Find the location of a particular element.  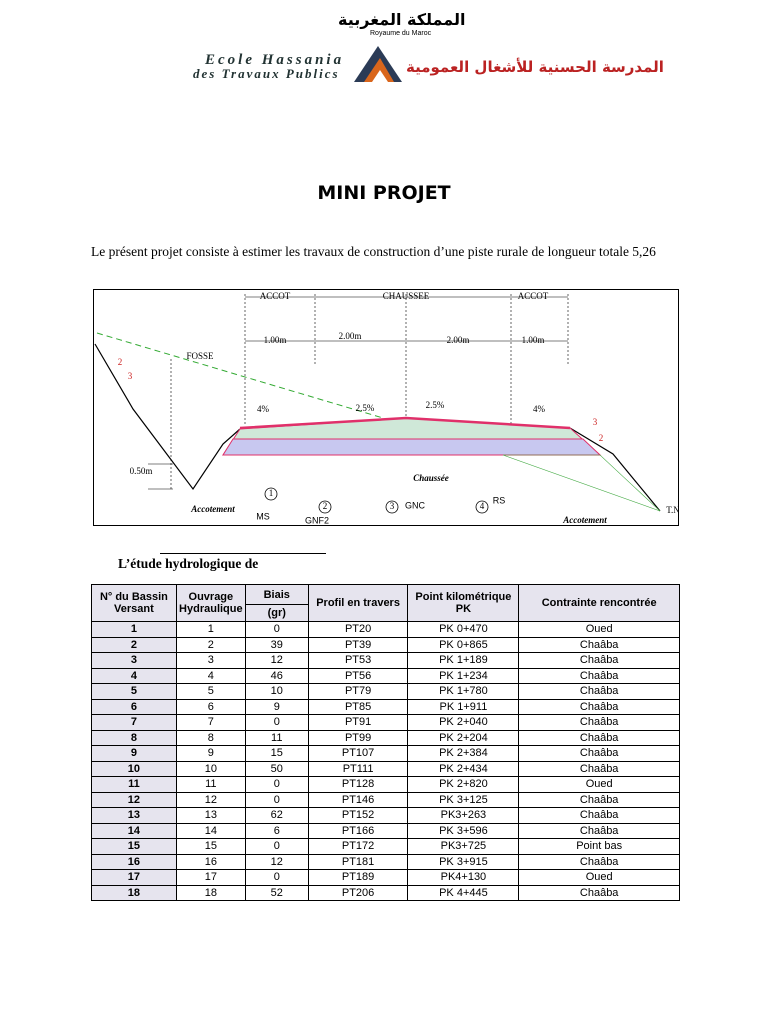

table-cell: 4 is located at coordinates (134, 675).